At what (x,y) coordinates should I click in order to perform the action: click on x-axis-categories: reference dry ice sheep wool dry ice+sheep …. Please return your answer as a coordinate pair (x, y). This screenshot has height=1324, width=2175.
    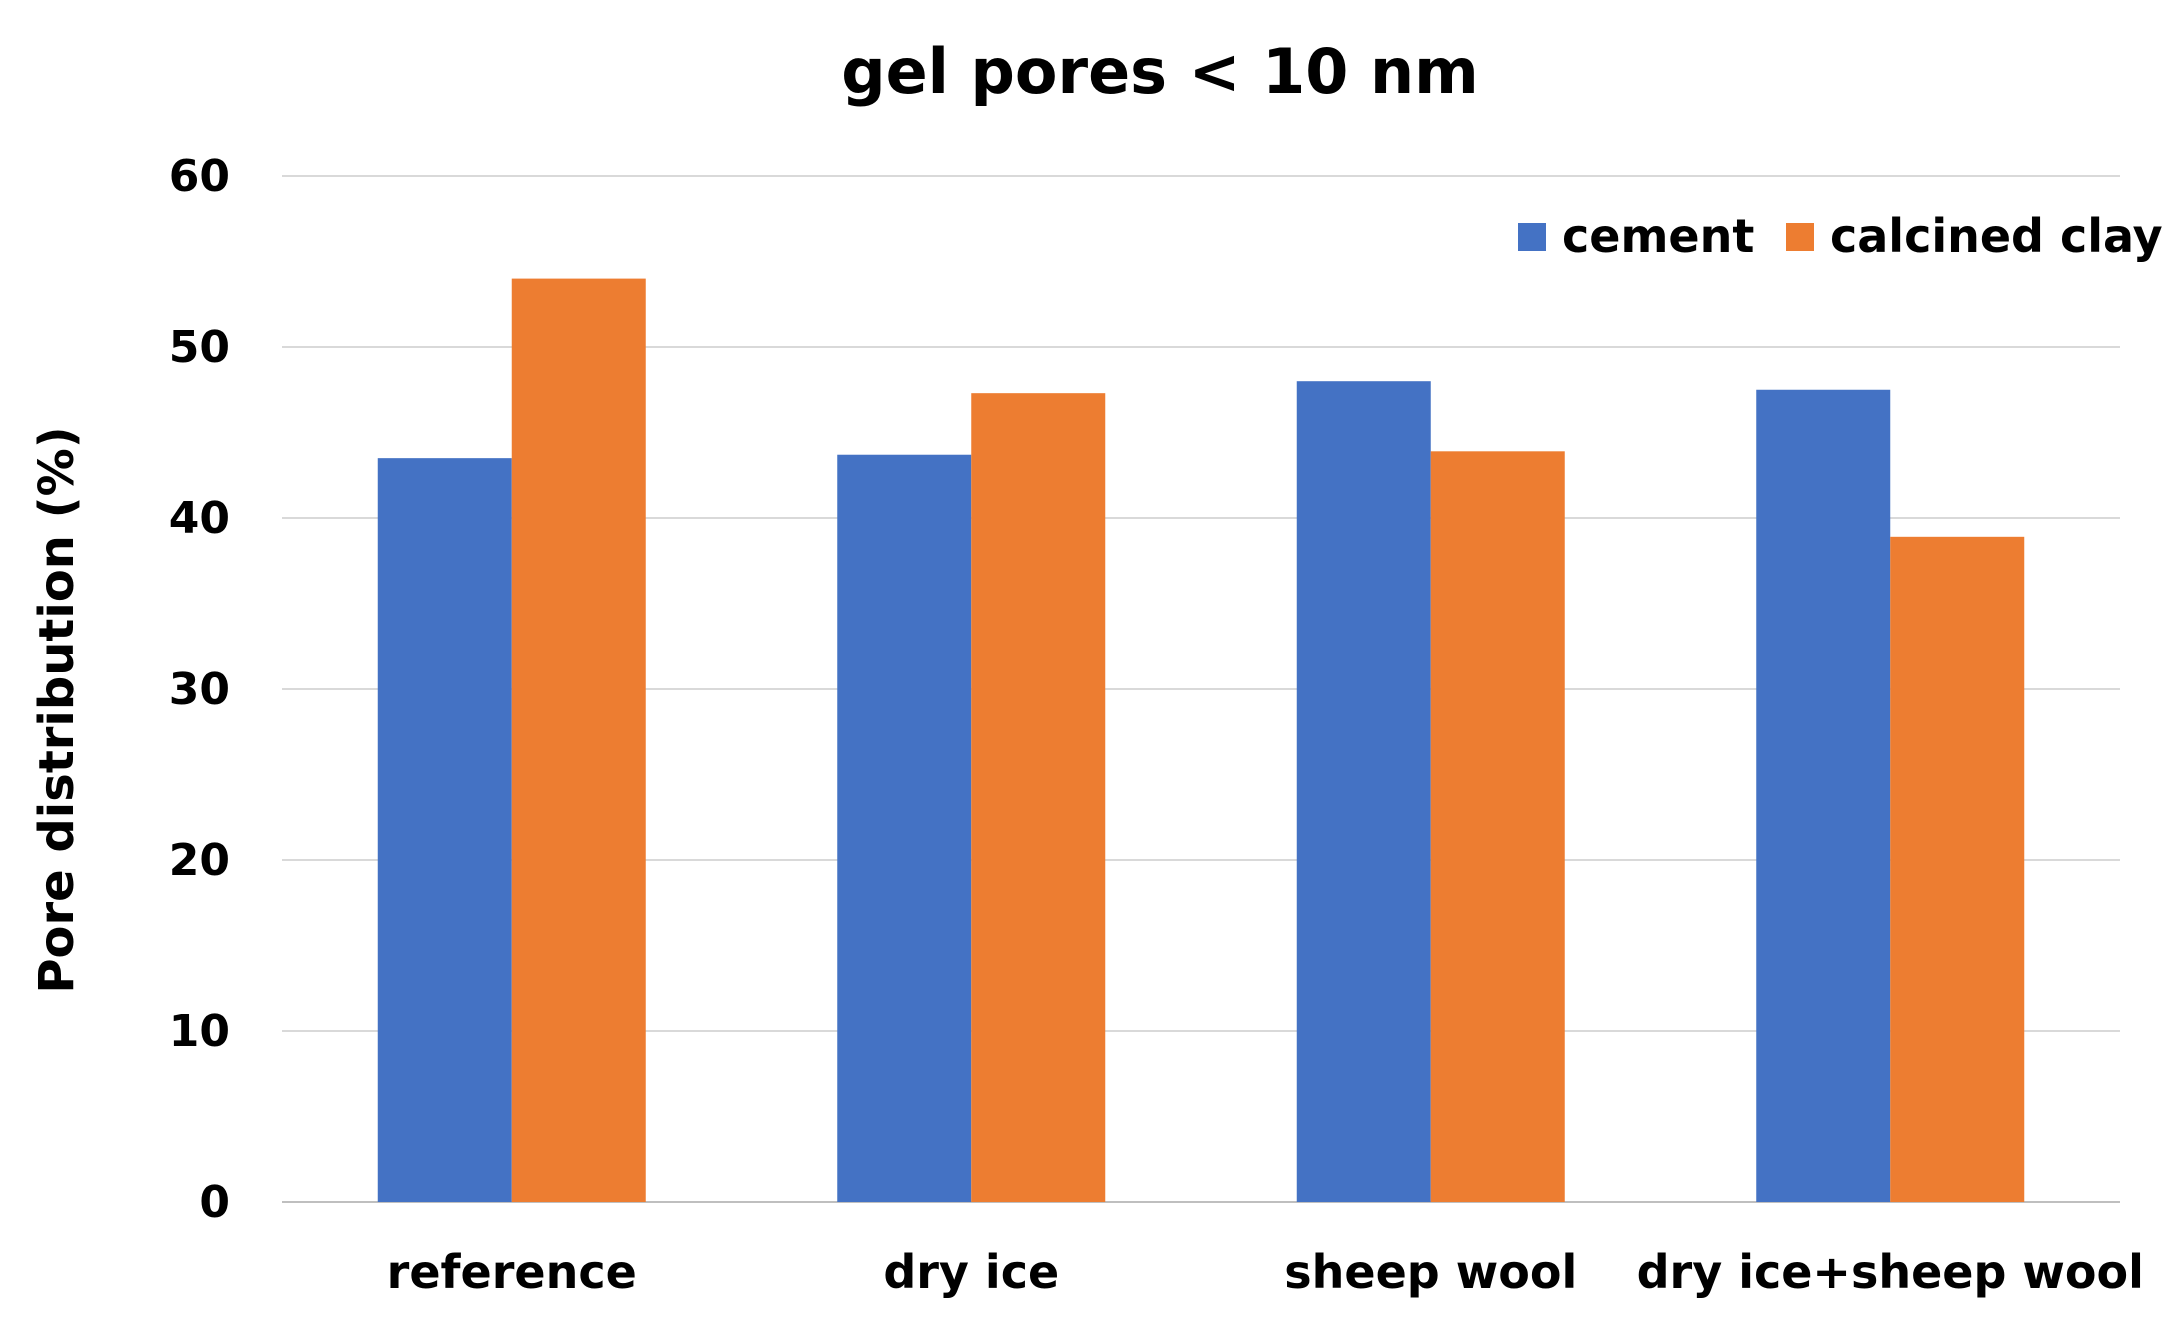
    Looking at the image, I should click on (1265, 1272).